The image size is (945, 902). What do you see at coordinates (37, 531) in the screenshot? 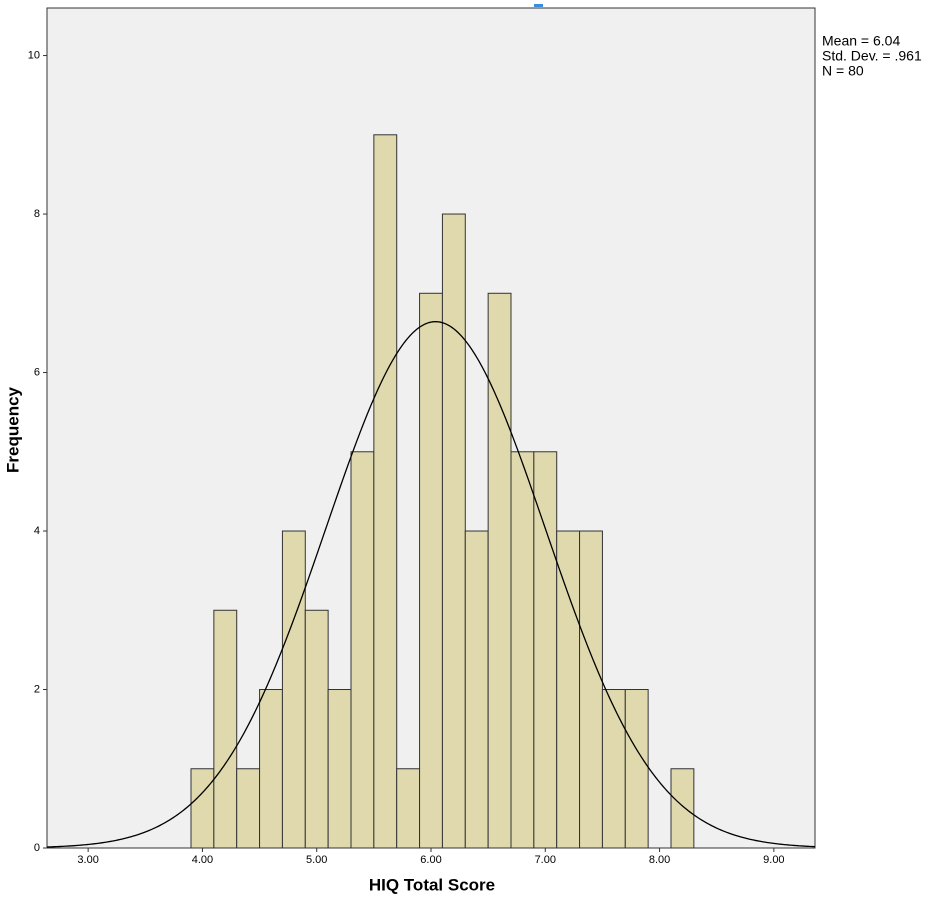
I see `y-tick-label: 4` at bounding box center [37, 531].